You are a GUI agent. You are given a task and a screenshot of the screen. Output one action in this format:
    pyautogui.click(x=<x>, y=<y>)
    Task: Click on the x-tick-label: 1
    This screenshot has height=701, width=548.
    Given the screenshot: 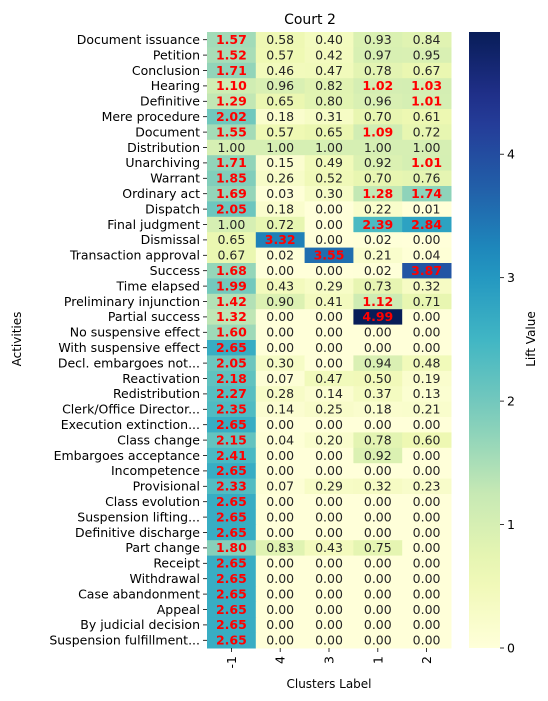 What is the action you would take?
    pyautogui.click(x=377, y=660)
    